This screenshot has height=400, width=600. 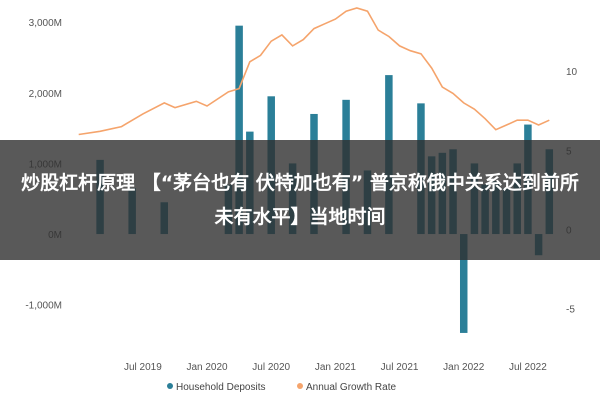 I want to click on x-tick-label: Jul 2022, so click(x=528, y=367).